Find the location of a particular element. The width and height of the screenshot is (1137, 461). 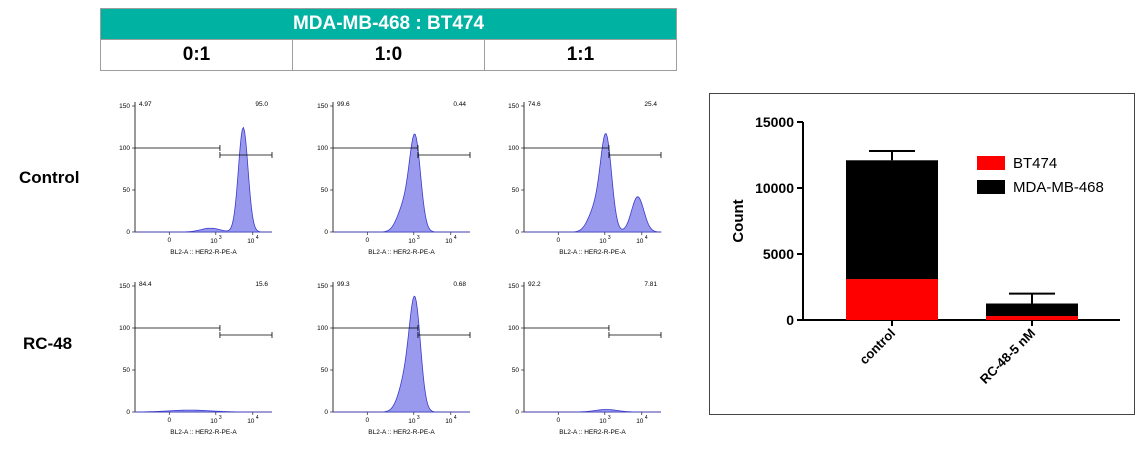

flow-gate-left-percent: 84.4 is located at coordinates (145, 284).